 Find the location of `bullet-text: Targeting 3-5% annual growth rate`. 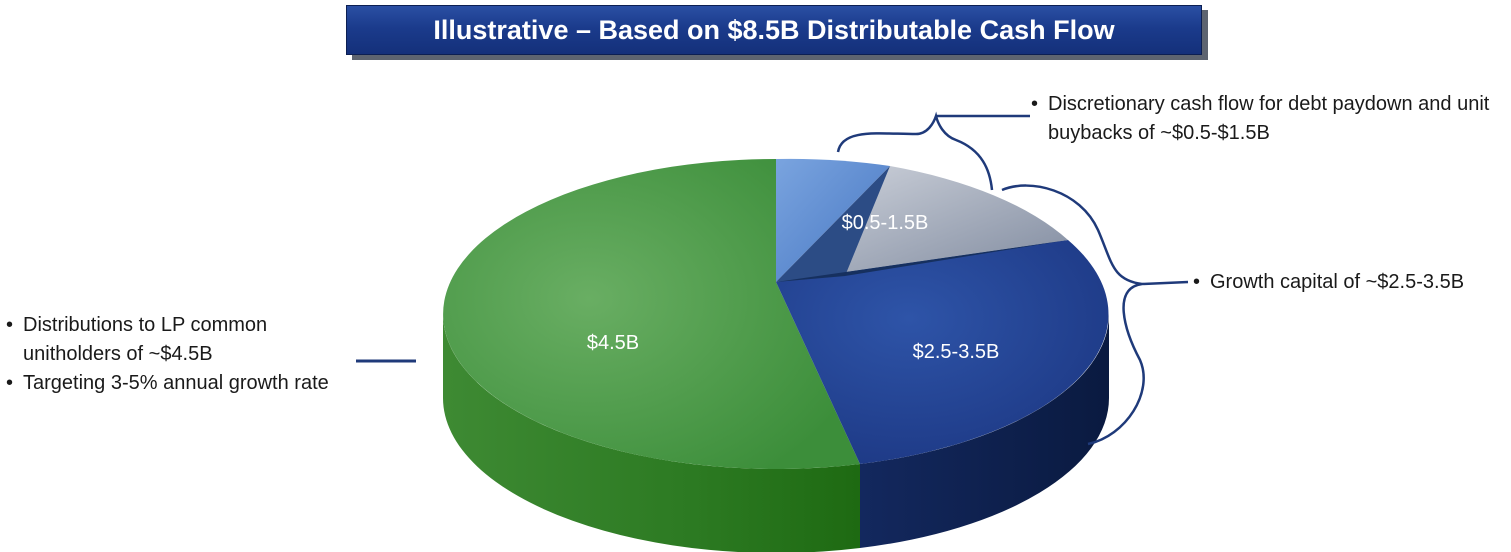

bullet-text: Targeting 3-5% annual growth rate is located at coordinates (176, 383).